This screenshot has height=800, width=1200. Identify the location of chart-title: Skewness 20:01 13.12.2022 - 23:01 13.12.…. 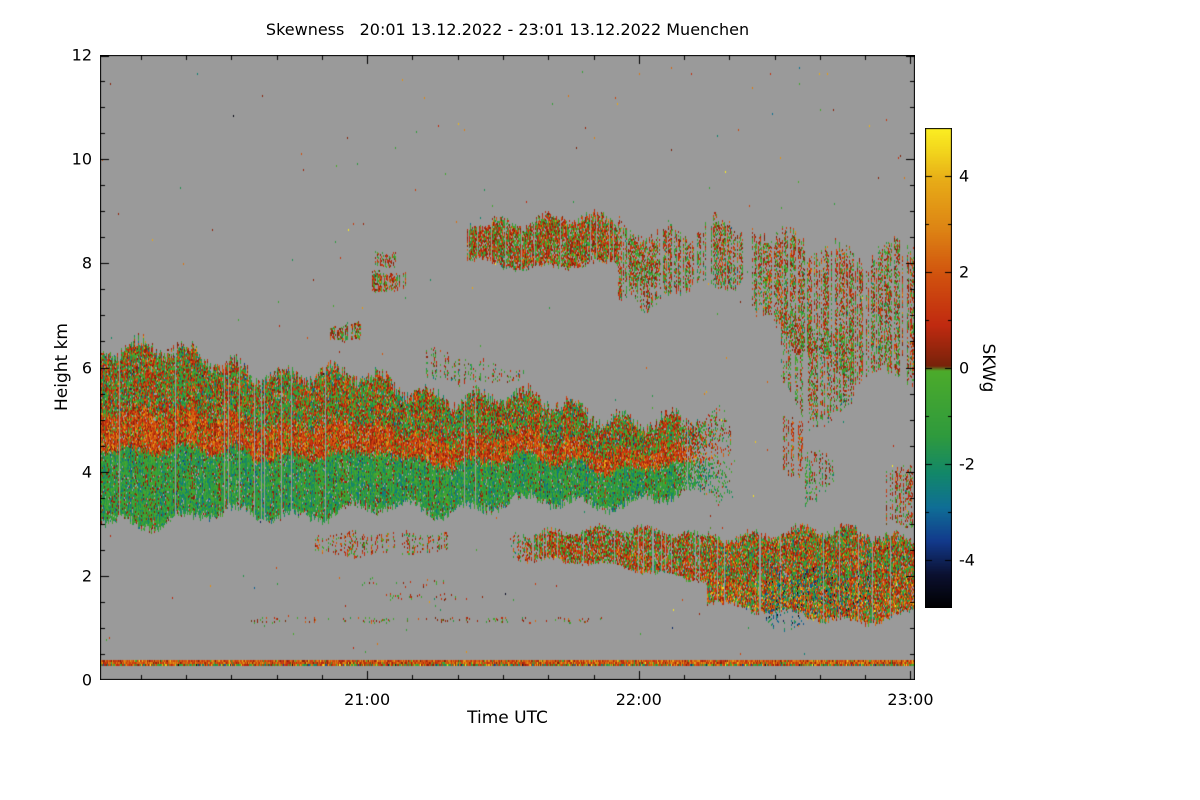
(507, 29).